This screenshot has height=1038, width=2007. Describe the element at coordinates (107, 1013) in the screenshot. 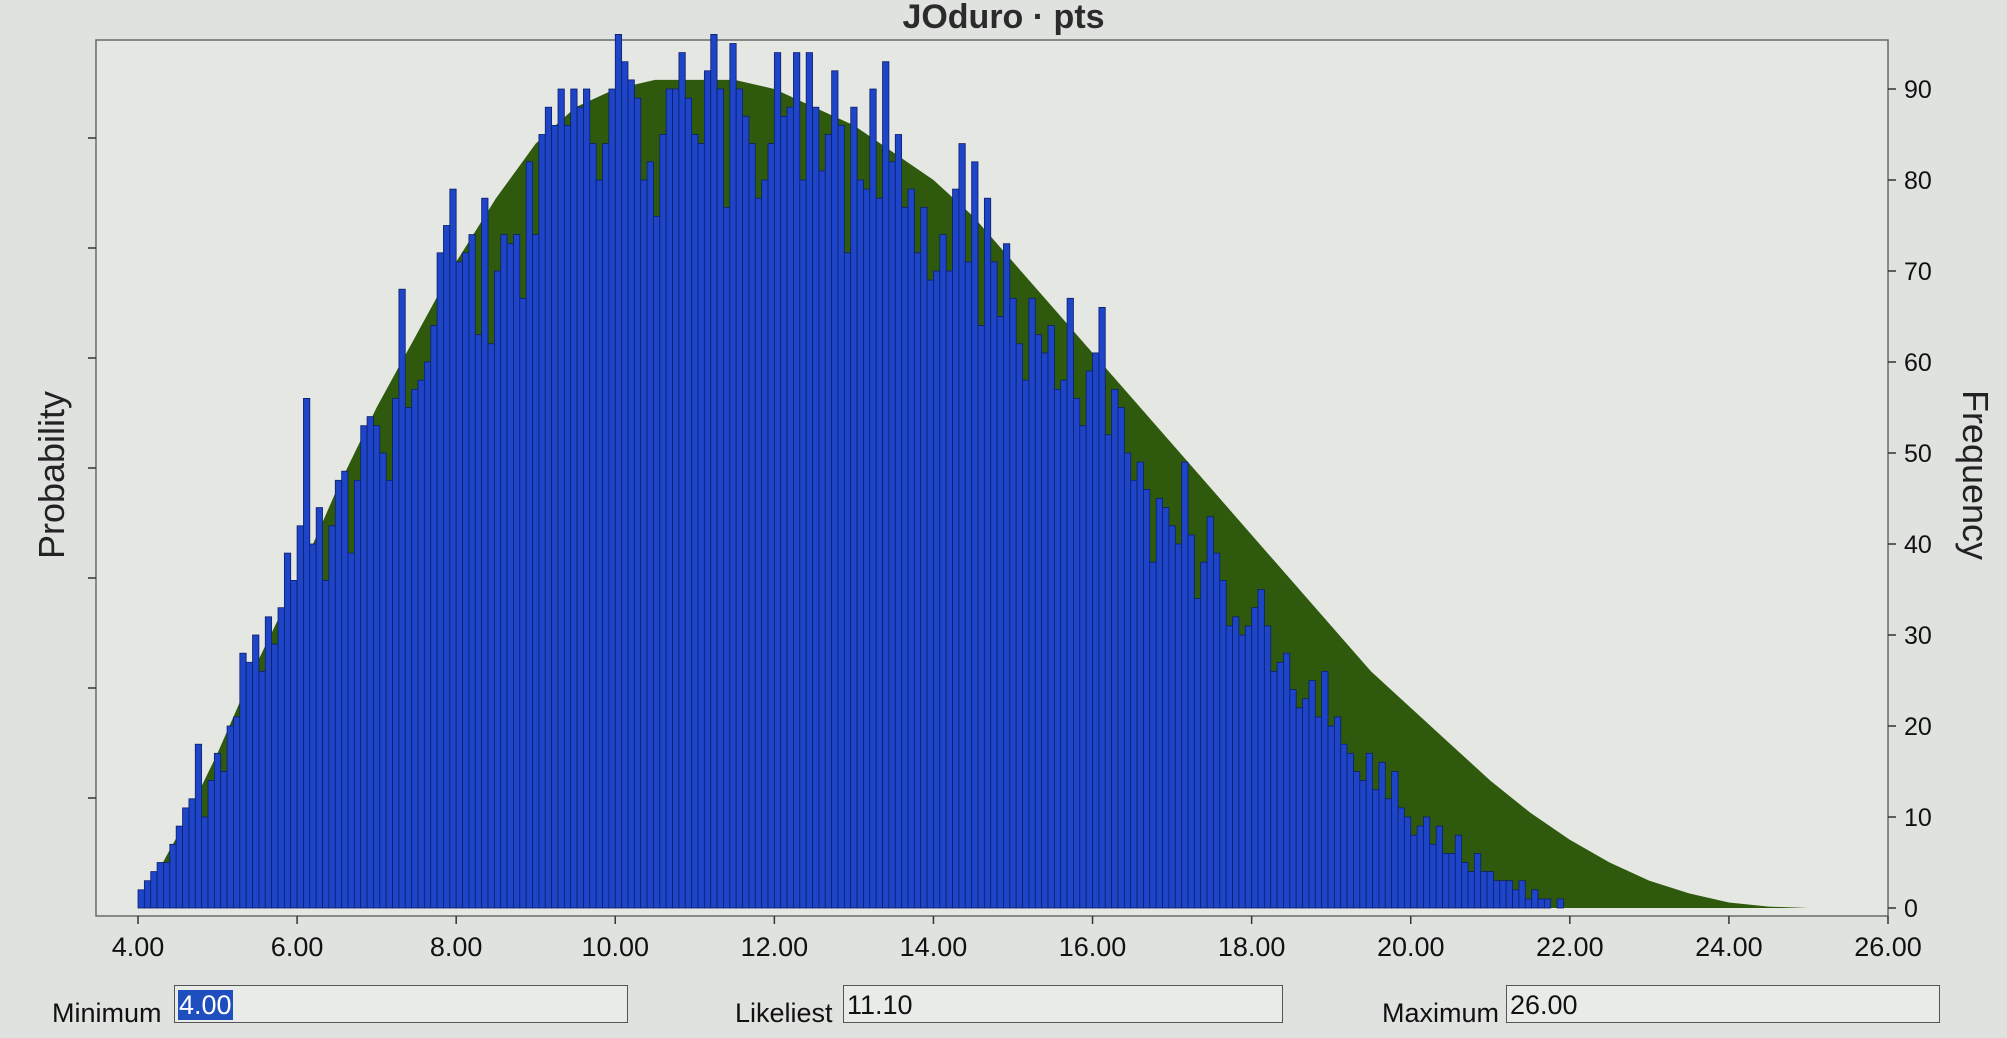

I see `minimum-label: Minimum` at that location.